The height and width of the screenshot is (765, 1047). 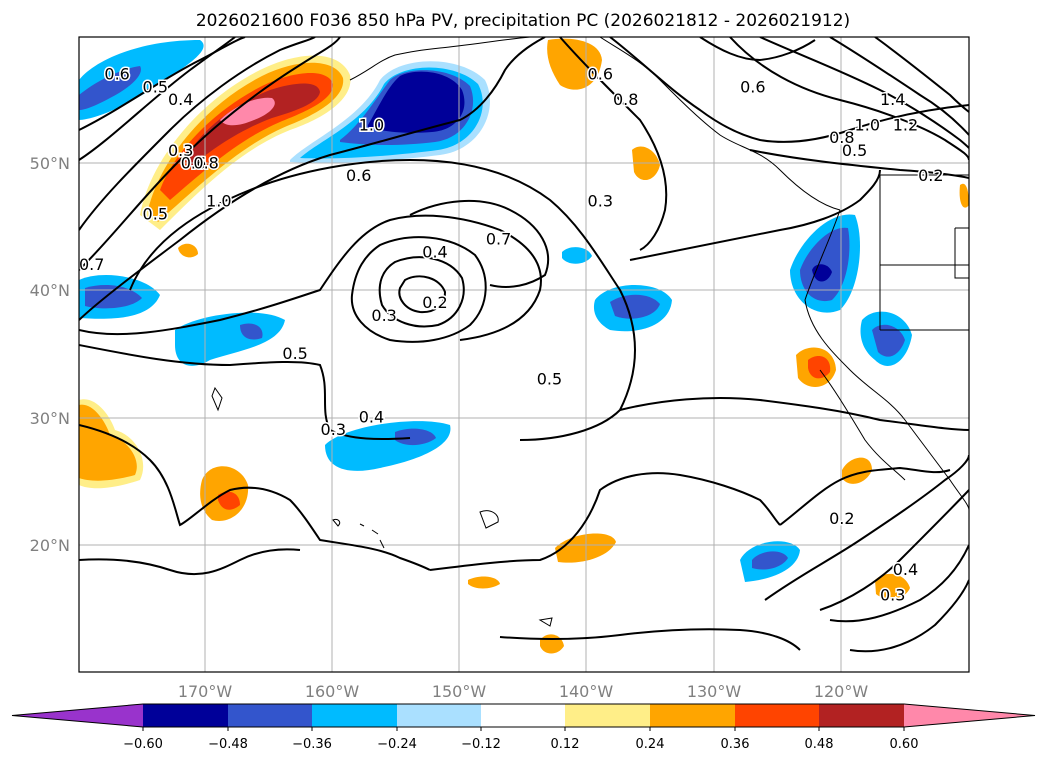 What do you see at coordinates (416, 102) in the screenshot?
I see `negative-anomaly-alaska` at bounding box center [416, 102].